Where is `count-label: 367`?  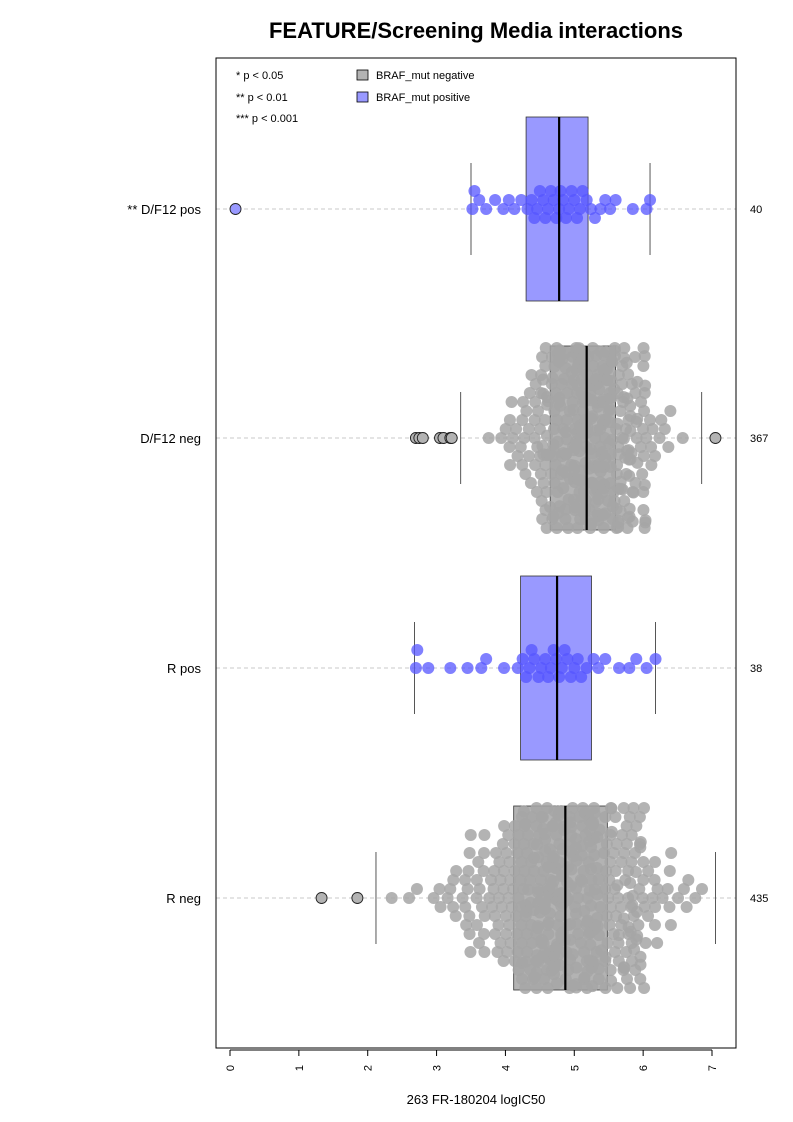
count-label: 367 is located at coordinates (759, 439).